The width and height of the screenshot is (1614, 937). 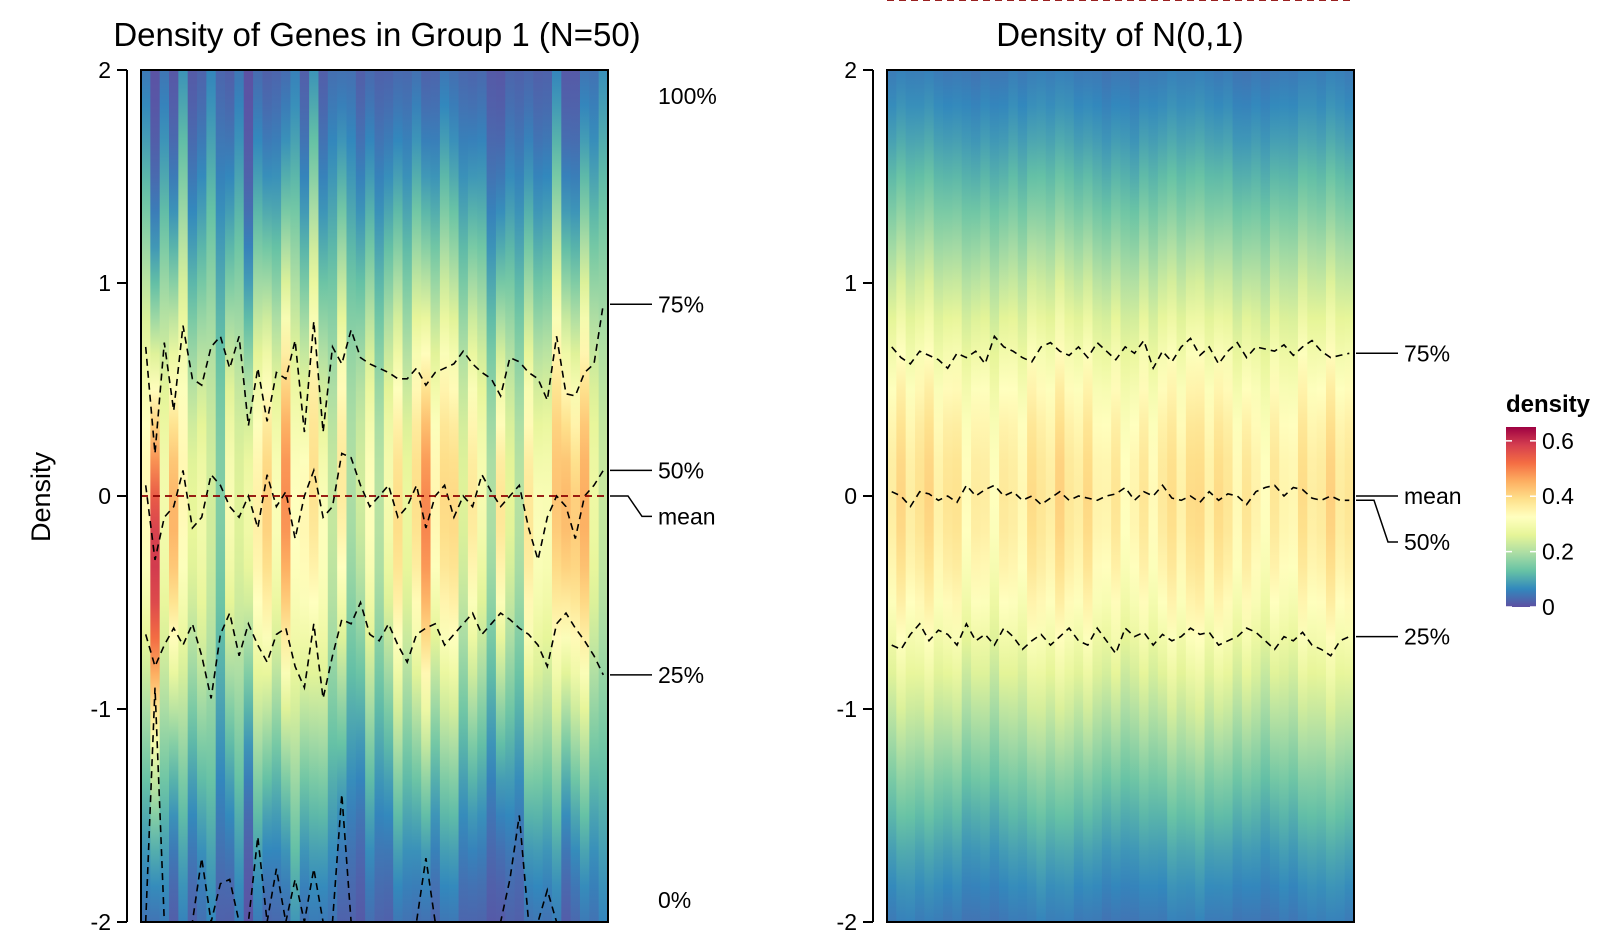 What do you see at coordinates (1558, 496) in the screenshot?
I see `legend-tick-label: 0.4` at bounding box center [1558, 496].